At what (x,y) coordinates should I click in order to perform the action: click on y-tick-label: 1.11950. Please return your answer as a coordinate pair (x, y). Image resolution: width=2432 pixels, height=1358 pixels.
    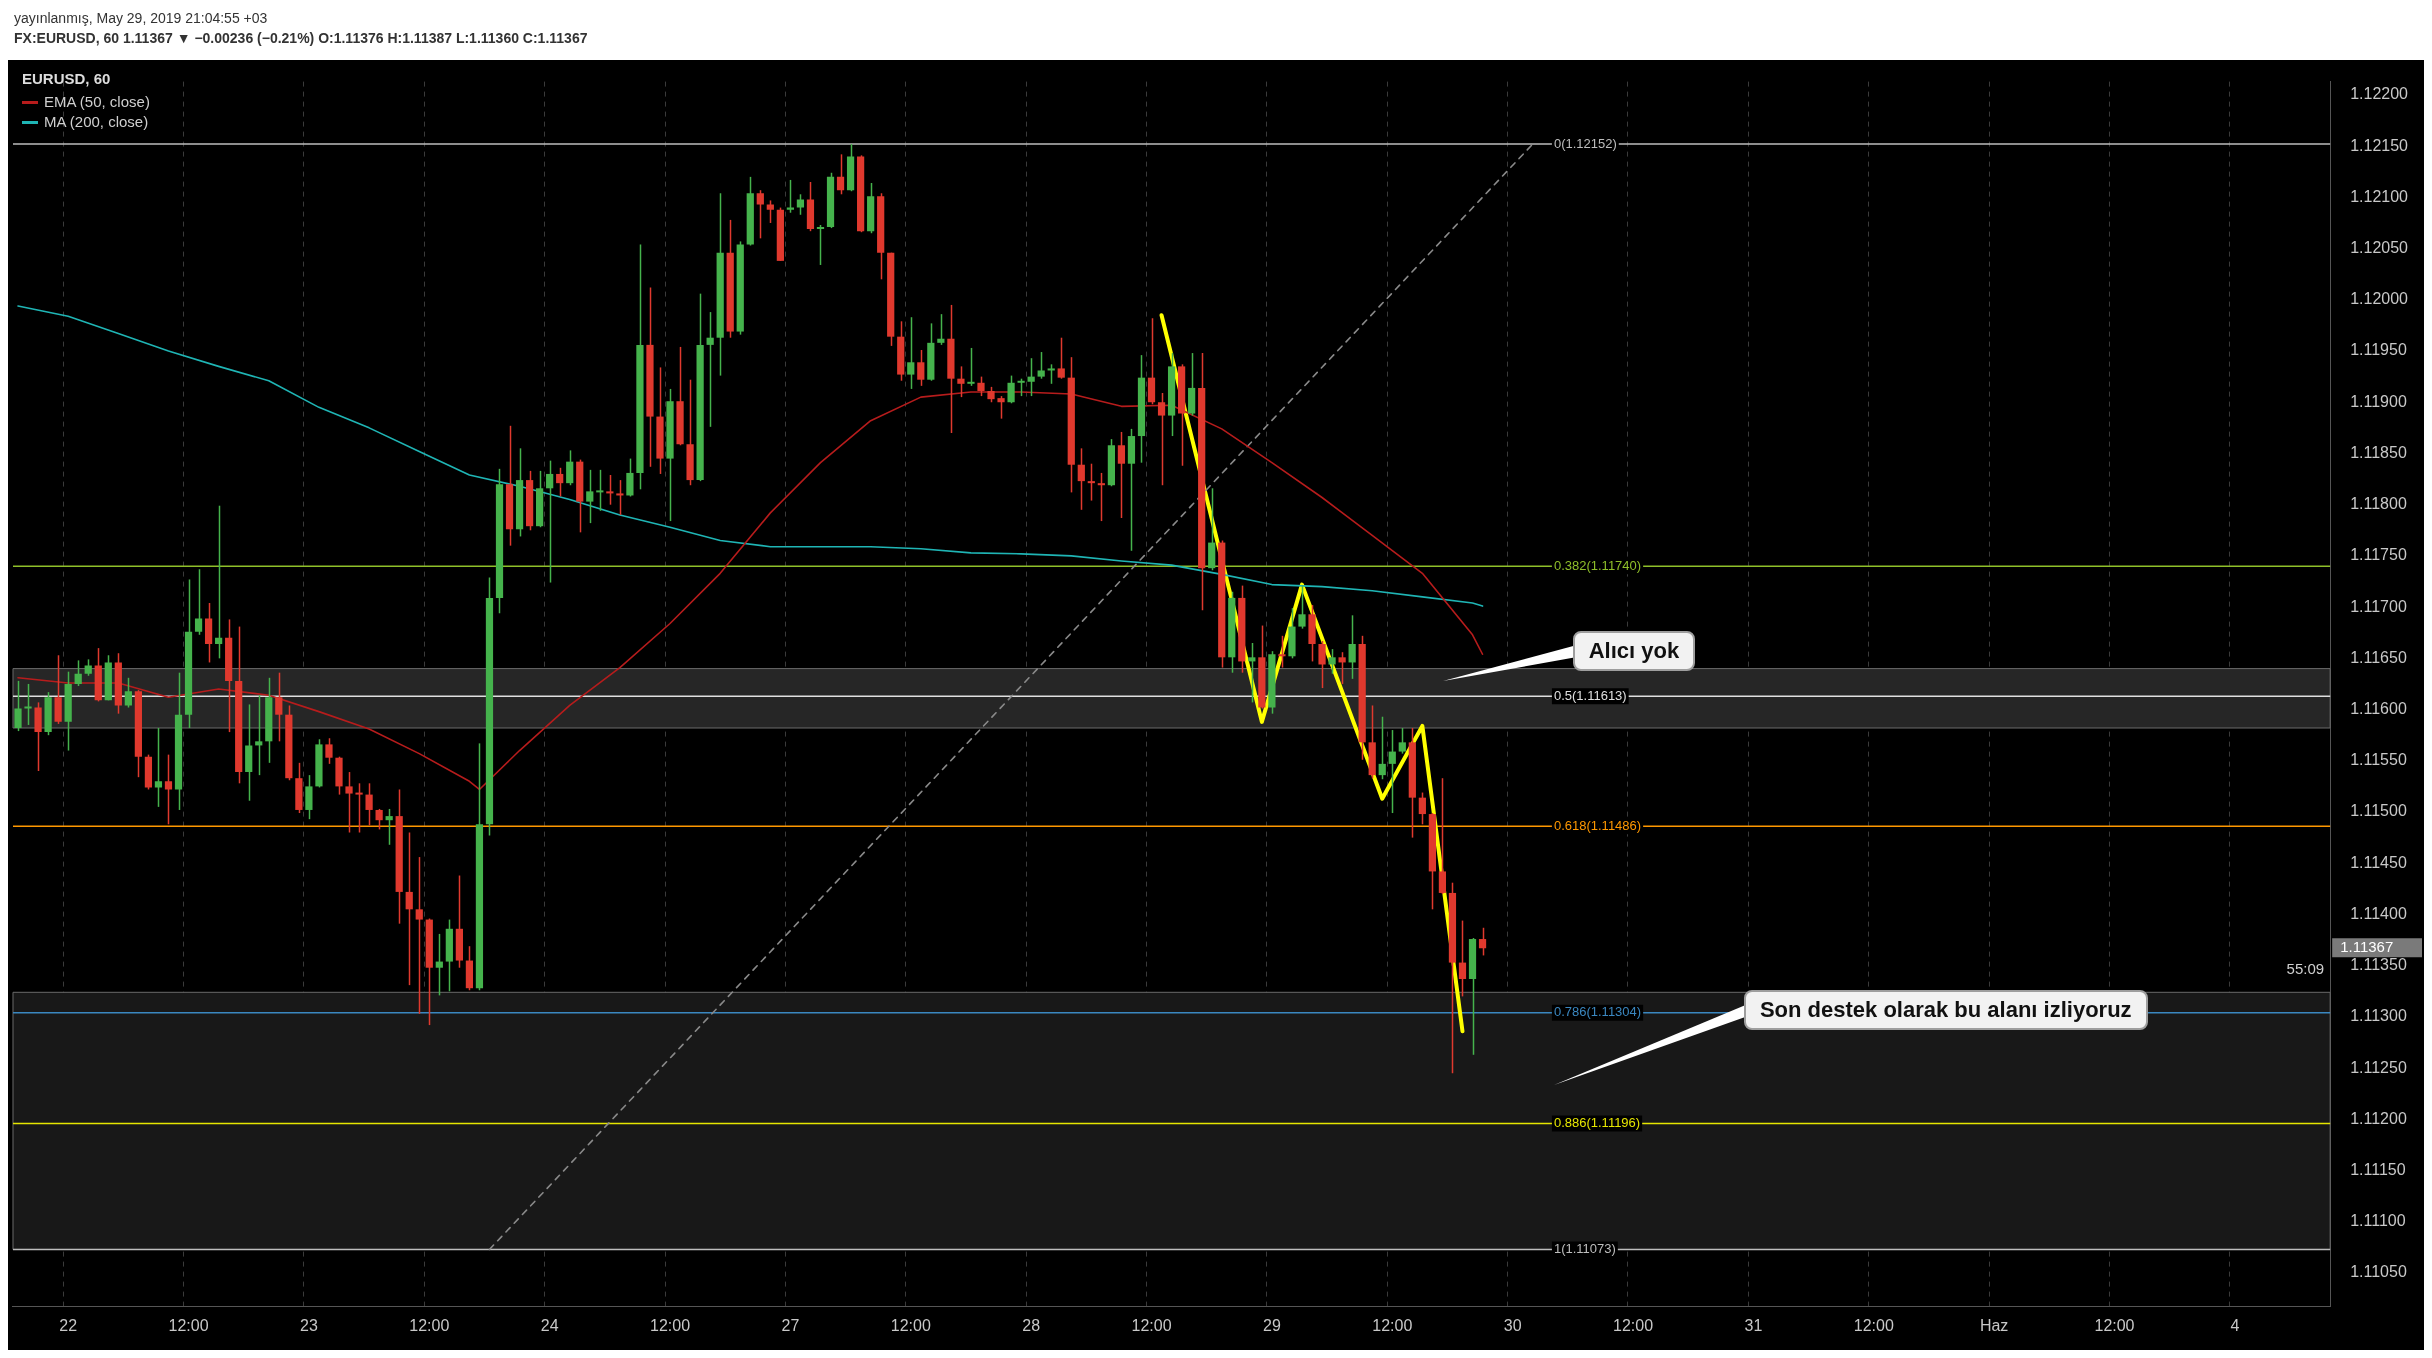
    Looking at the image, I should click on (2378, 350).